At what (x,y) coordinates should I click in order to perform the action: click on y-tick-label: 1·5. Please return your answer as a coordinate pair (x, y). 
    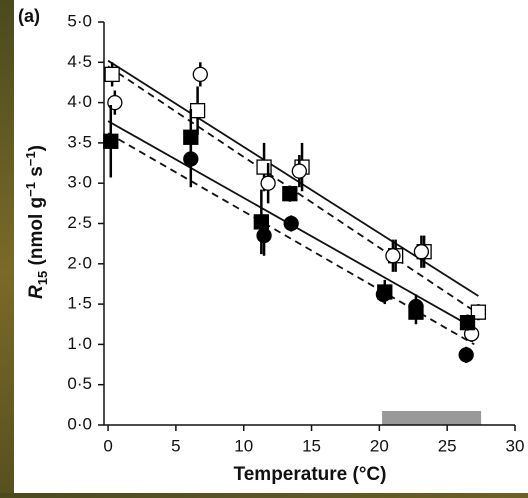
    Looking at the image, I should click on (79, 303).